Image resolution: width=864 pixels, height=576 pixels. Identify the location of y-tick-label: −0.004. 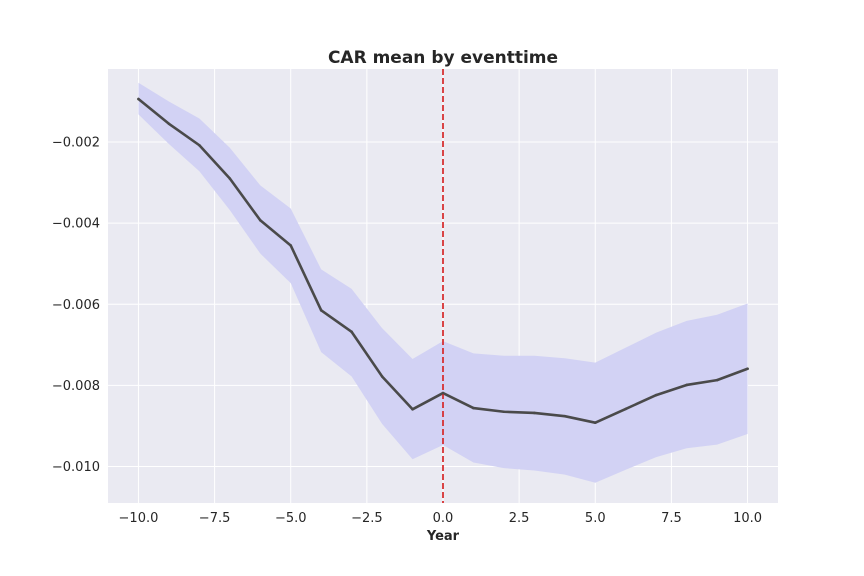
(76, 224).